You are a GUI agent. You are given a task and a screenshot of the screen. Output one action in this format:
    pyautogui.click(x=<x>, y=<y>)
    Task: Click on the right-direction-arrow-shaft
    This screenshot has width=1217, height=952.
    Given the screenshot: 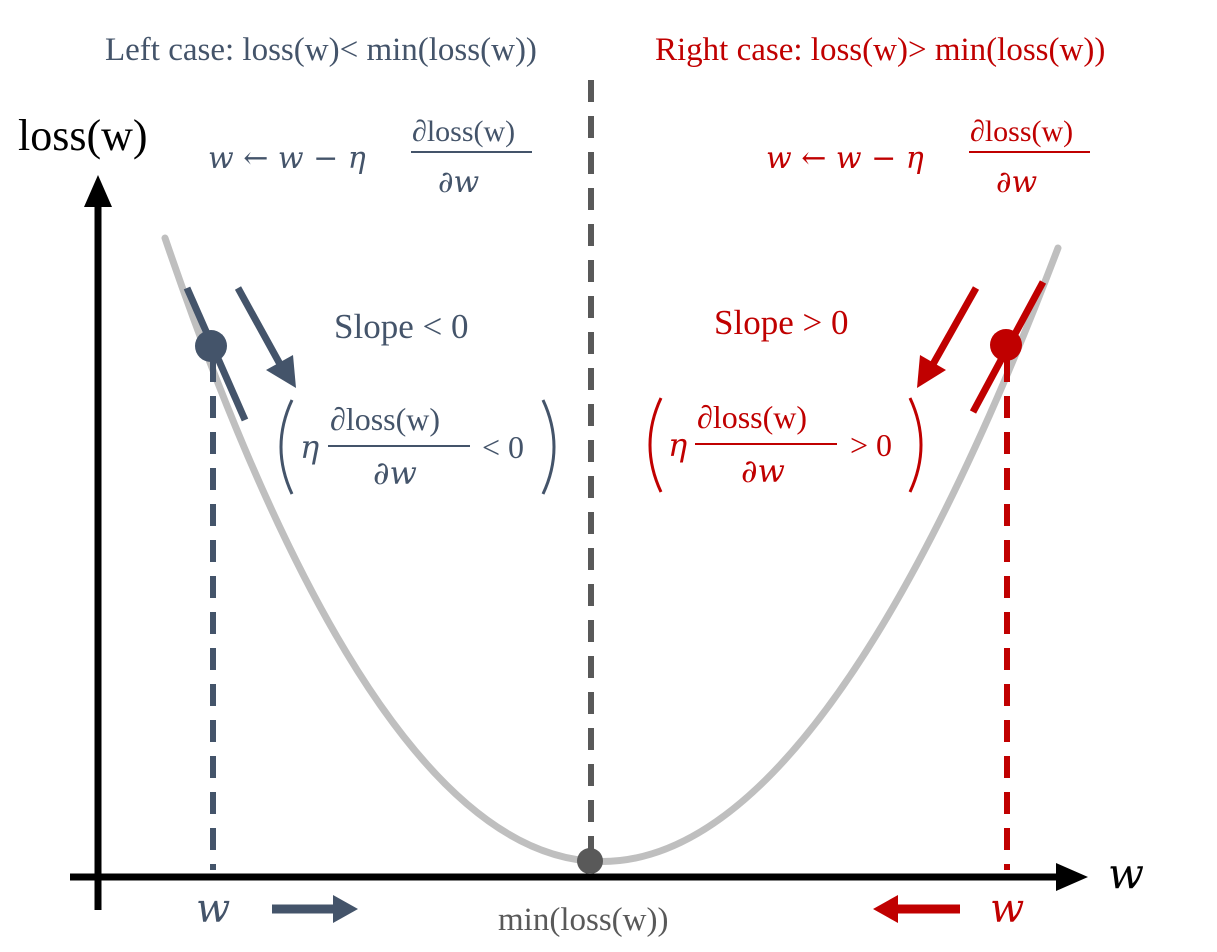 What is the action you would take?
    pyautogui.click(x=954, y=327)
    